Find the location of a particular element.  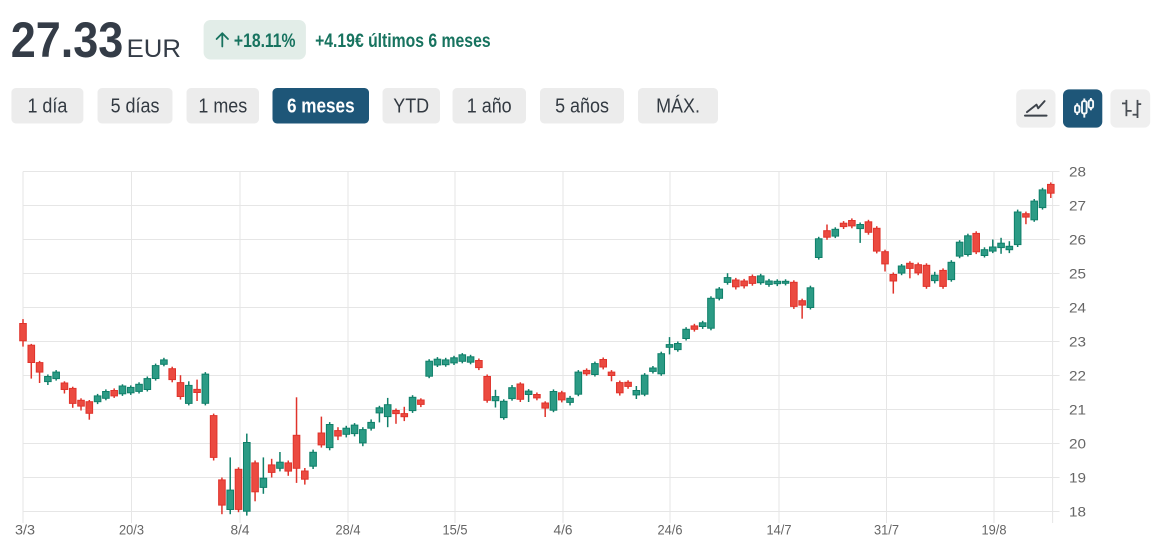

svg-text: 19/8 is located at coordinates (994, 530).